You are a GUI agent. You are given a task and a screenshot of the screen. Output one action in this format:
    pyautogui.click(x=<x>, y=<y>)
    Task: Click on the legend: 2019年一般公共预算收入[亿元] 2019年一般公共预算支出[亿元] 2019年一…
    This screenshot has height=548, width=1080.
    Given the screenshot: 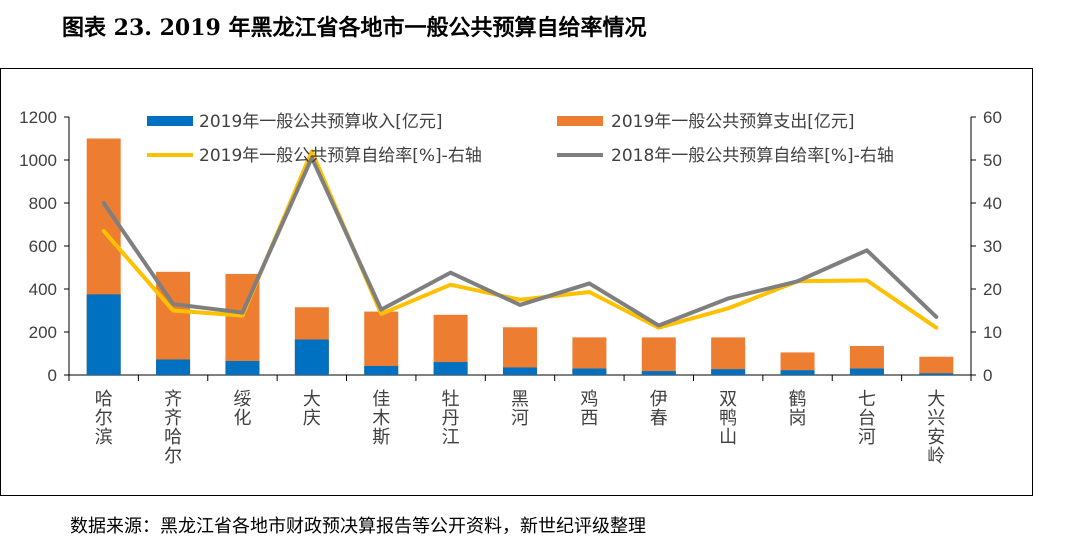 What is the action you would take?
    pyautogui.click(x=520, y=139)
    